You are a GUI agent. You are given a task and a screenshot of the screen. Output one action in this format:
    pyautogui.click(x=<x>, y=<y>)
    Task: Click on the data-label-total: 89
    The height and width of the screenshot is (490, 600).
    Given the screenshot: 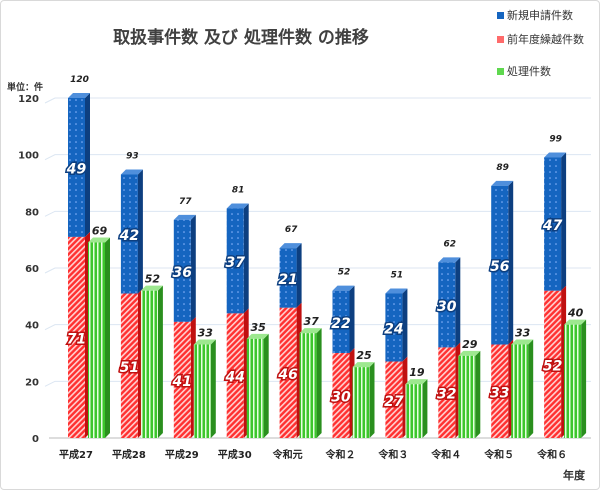 What is the action you would take?
    pyautogui.click(x=502, y=168)
    